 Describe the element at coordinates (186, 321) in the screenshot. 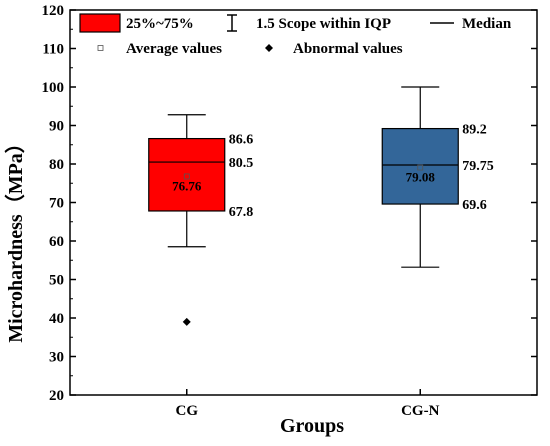

I see `outlier-point` at that location.